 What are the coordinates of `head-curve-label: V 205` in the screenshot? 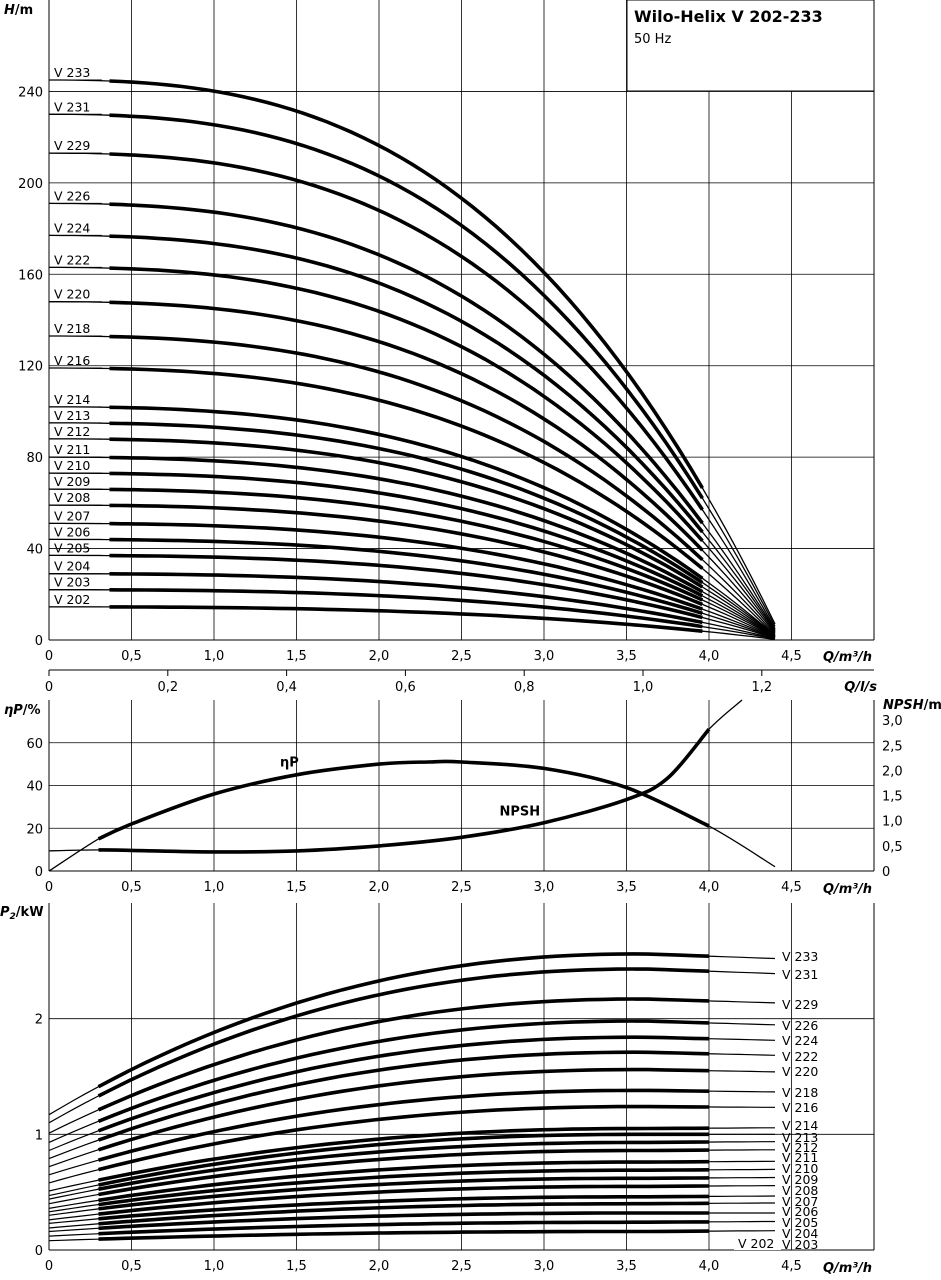 It's located at (72, 547).